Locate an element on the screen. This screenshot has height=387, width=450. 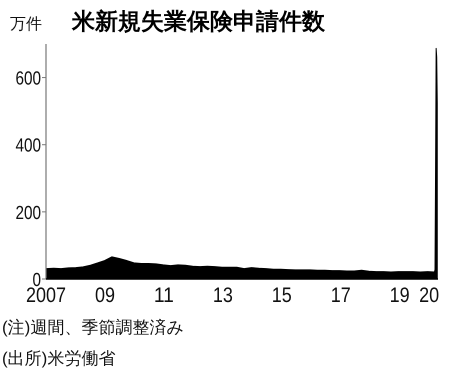
text: (注)週間、季節調整済み is located at coordinates (93, 327).